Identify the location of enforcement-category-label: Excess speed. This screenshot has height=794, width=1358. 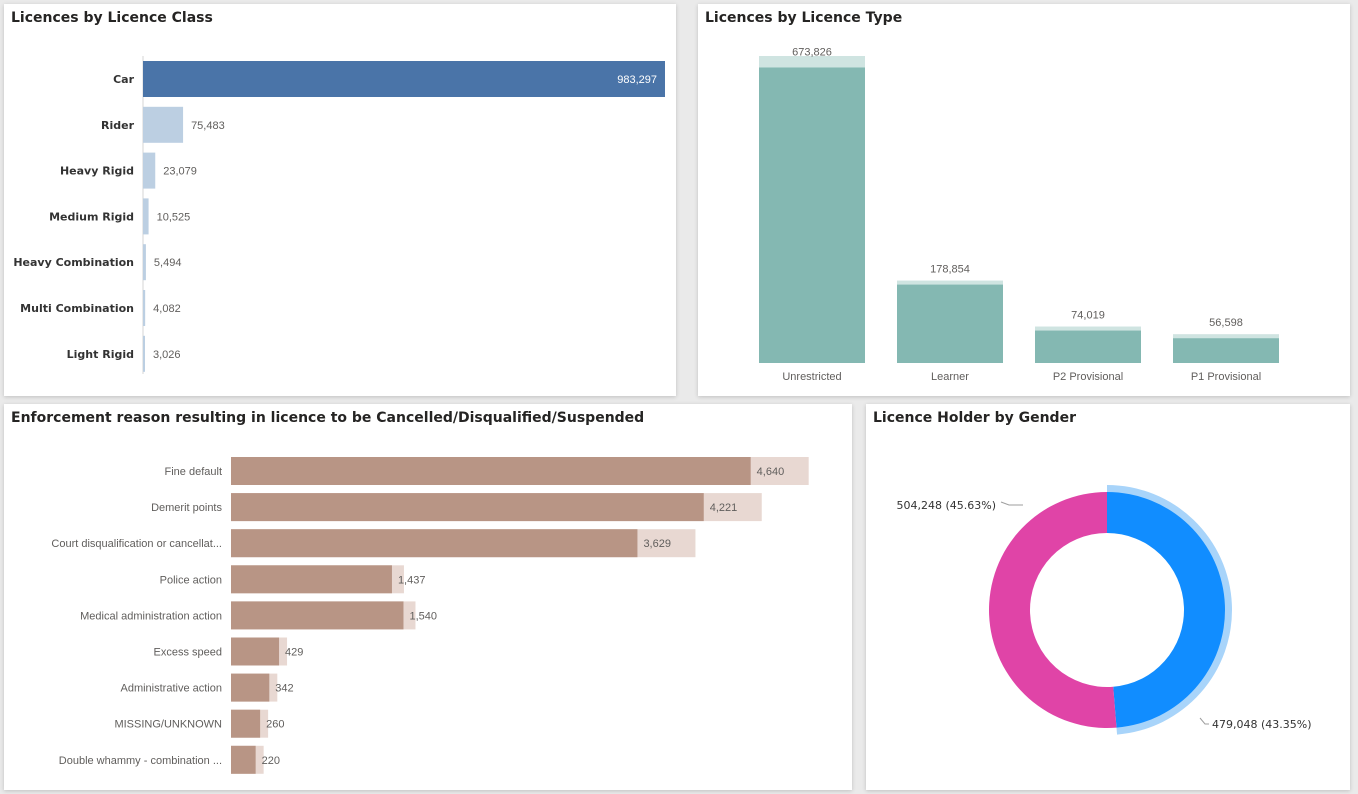
(188, 653).